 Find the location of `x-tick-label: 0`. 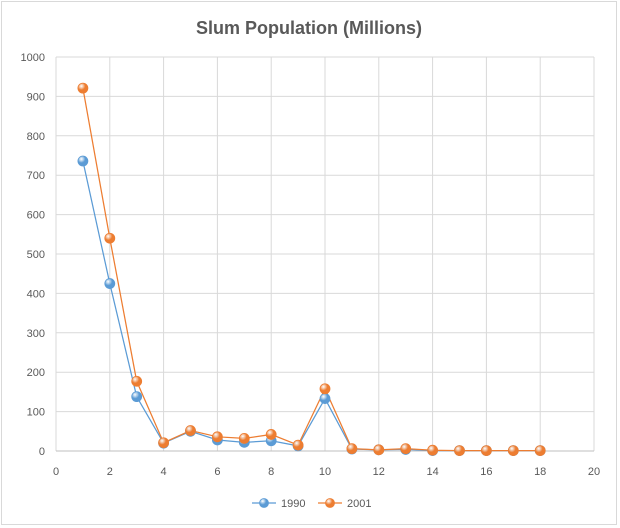

x-tick-label: 0 is located at coordinates (56, 472).